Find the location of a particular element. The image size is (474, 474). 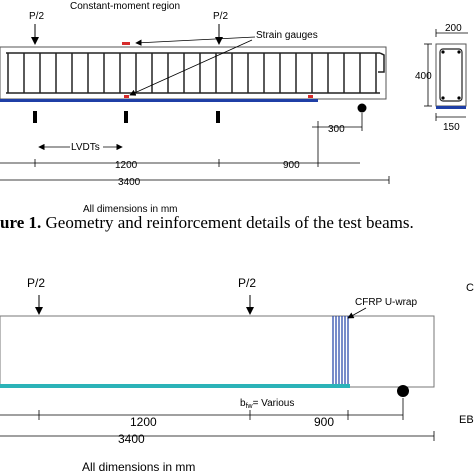

bfw-rest: = Various is located at coordinates (274, 403).